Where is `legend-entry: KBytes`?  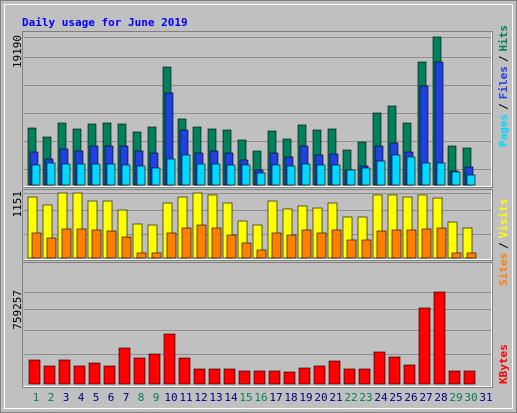 legend-entry: KBytes is located at coordinates (503, 364).